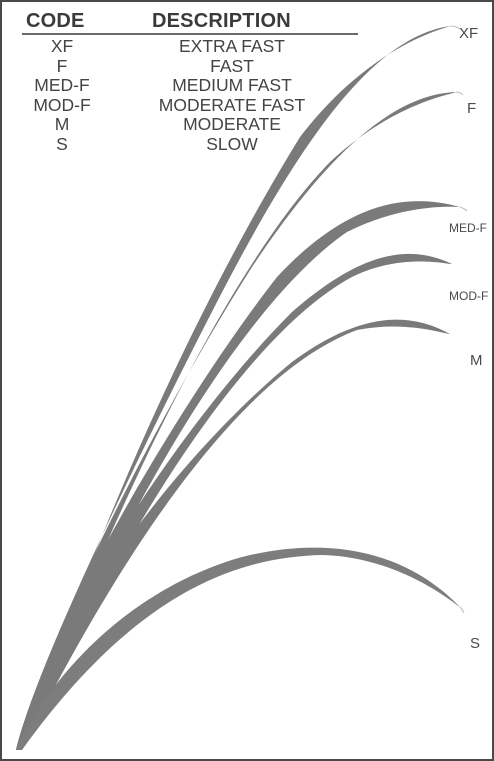 This screenshot has width=494, height=761. I want to click on code-item: S, so click(62, 143).